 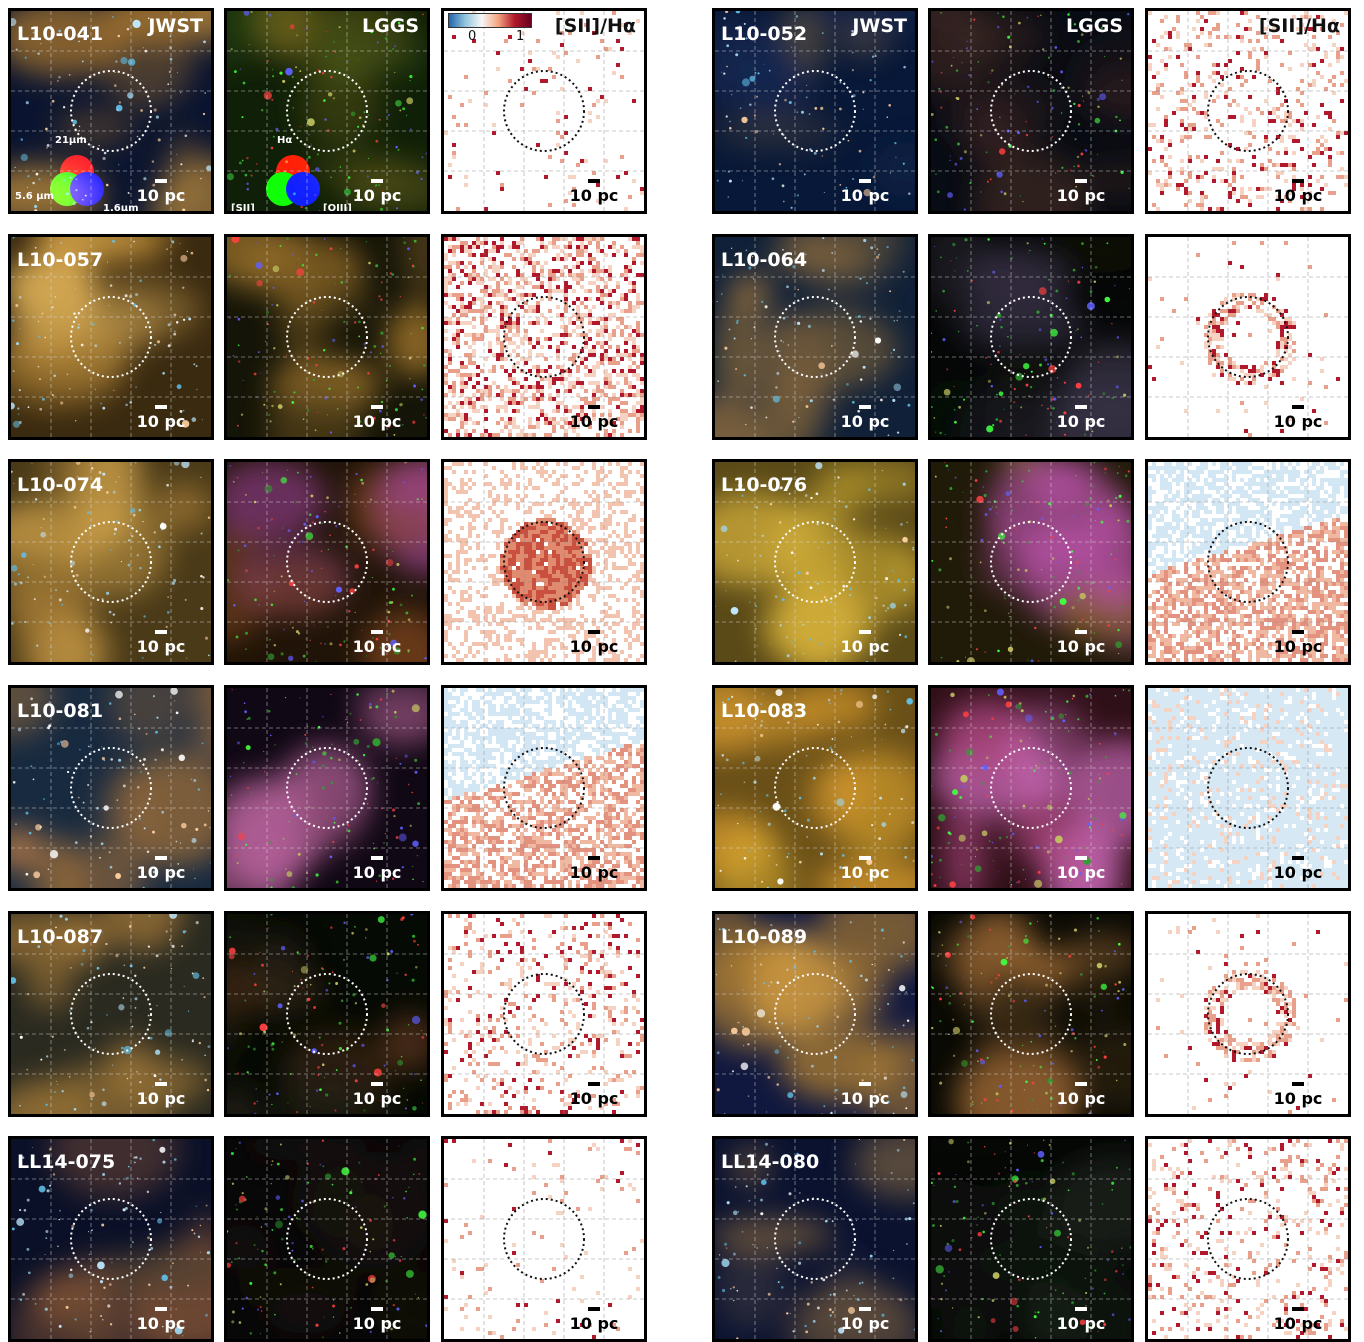 I want to click on panel-ratio: [SII]/Hα 0 1 10 pc, so click(x=544, y=111).